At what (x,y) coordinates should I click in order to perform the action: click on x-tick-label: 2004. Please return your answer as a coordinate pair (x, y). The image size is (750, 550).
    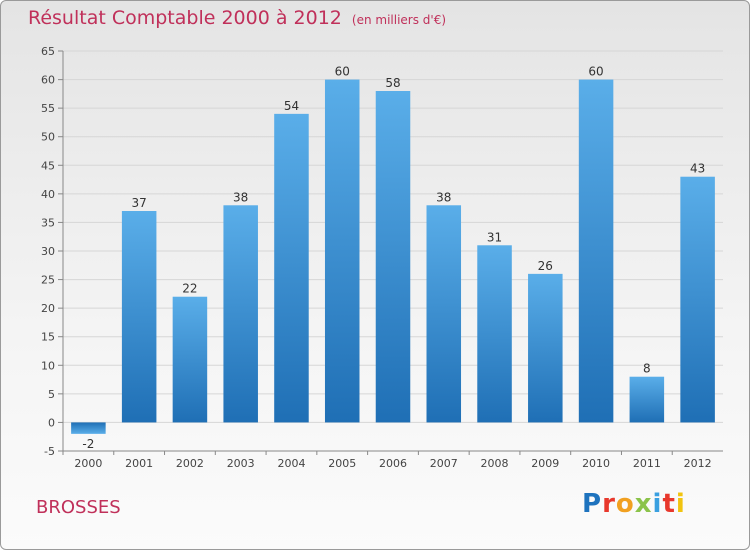
    Looking at the image, I should click on (291, 463).